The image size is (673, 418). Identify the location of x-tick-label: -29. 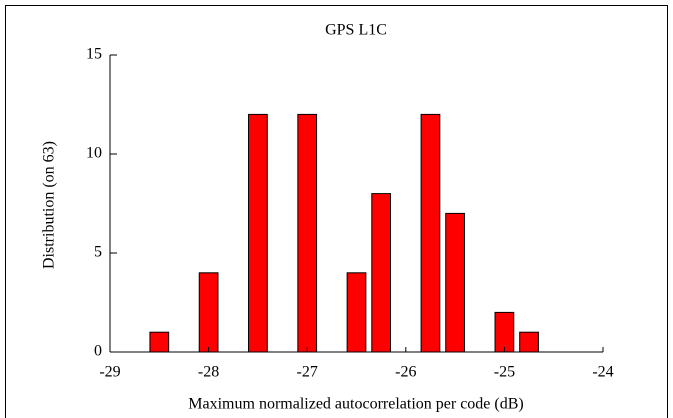
(109, 372).